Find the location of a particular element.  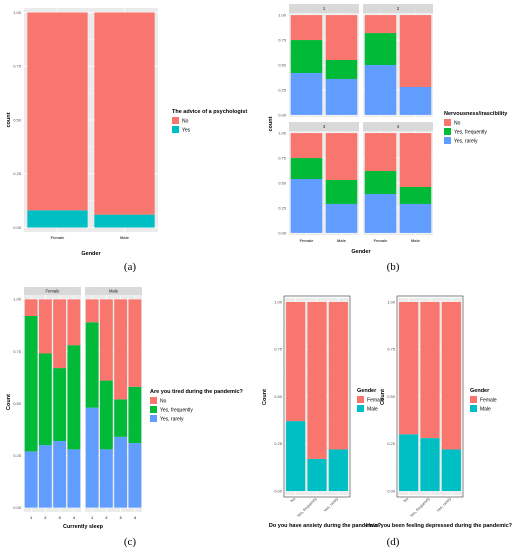

legend-title: Nervousness/irascibility is located at coordinates (476, 114).